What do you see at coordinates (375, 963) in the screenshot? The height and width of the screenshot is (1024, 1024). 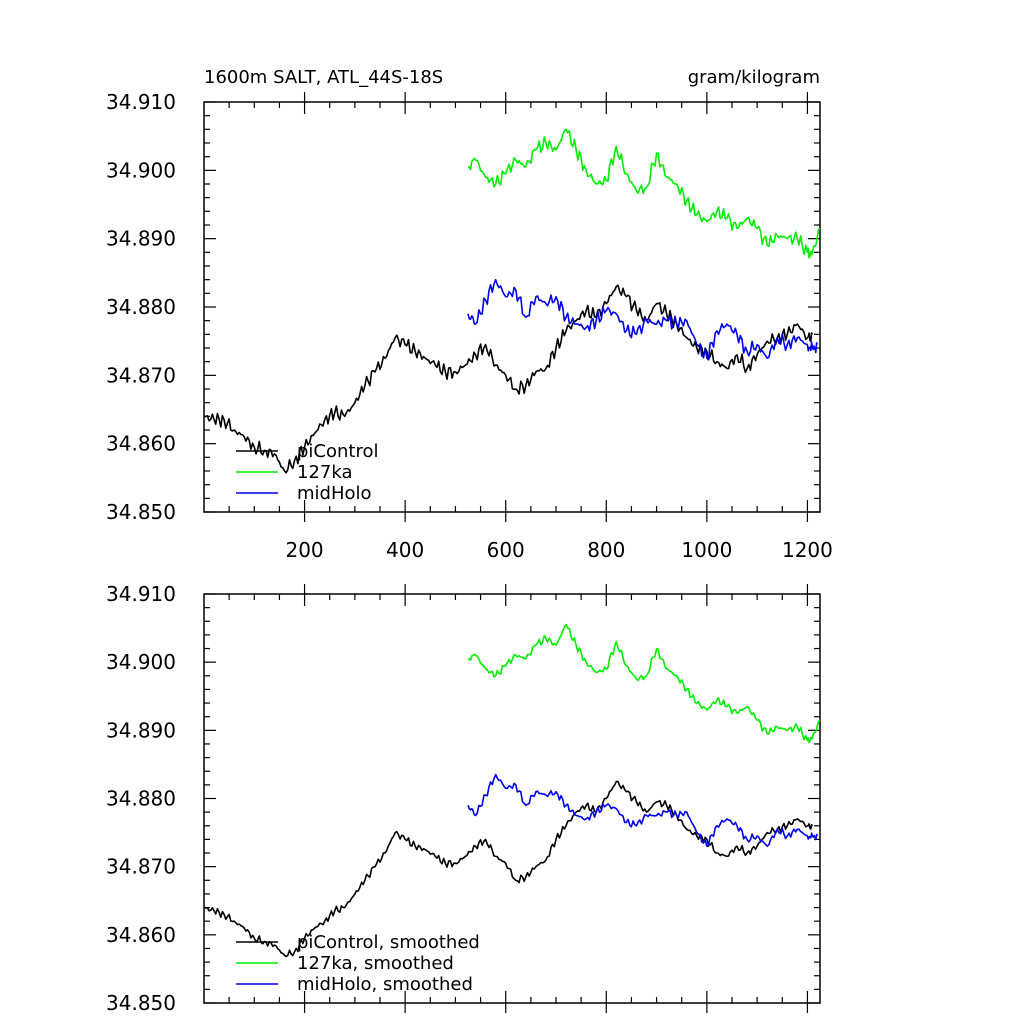 I see `legend-label: 127ka, smoothed` at bounding box center [375, 963].